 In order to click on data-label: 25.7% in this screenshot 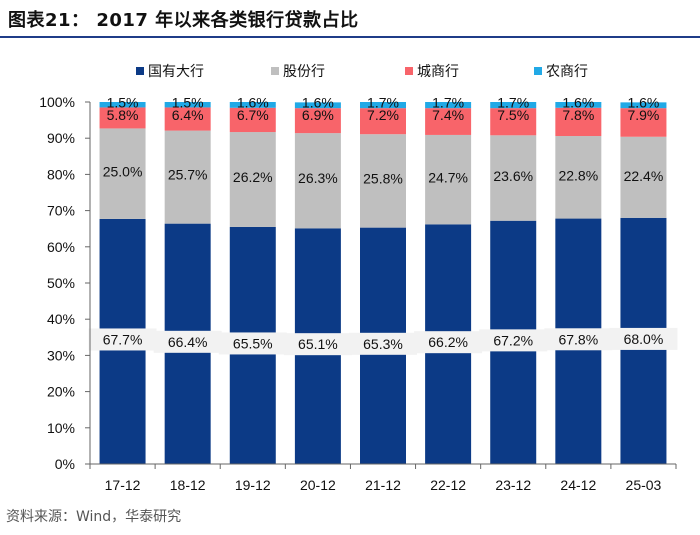, I will do `click(188, 175)`.